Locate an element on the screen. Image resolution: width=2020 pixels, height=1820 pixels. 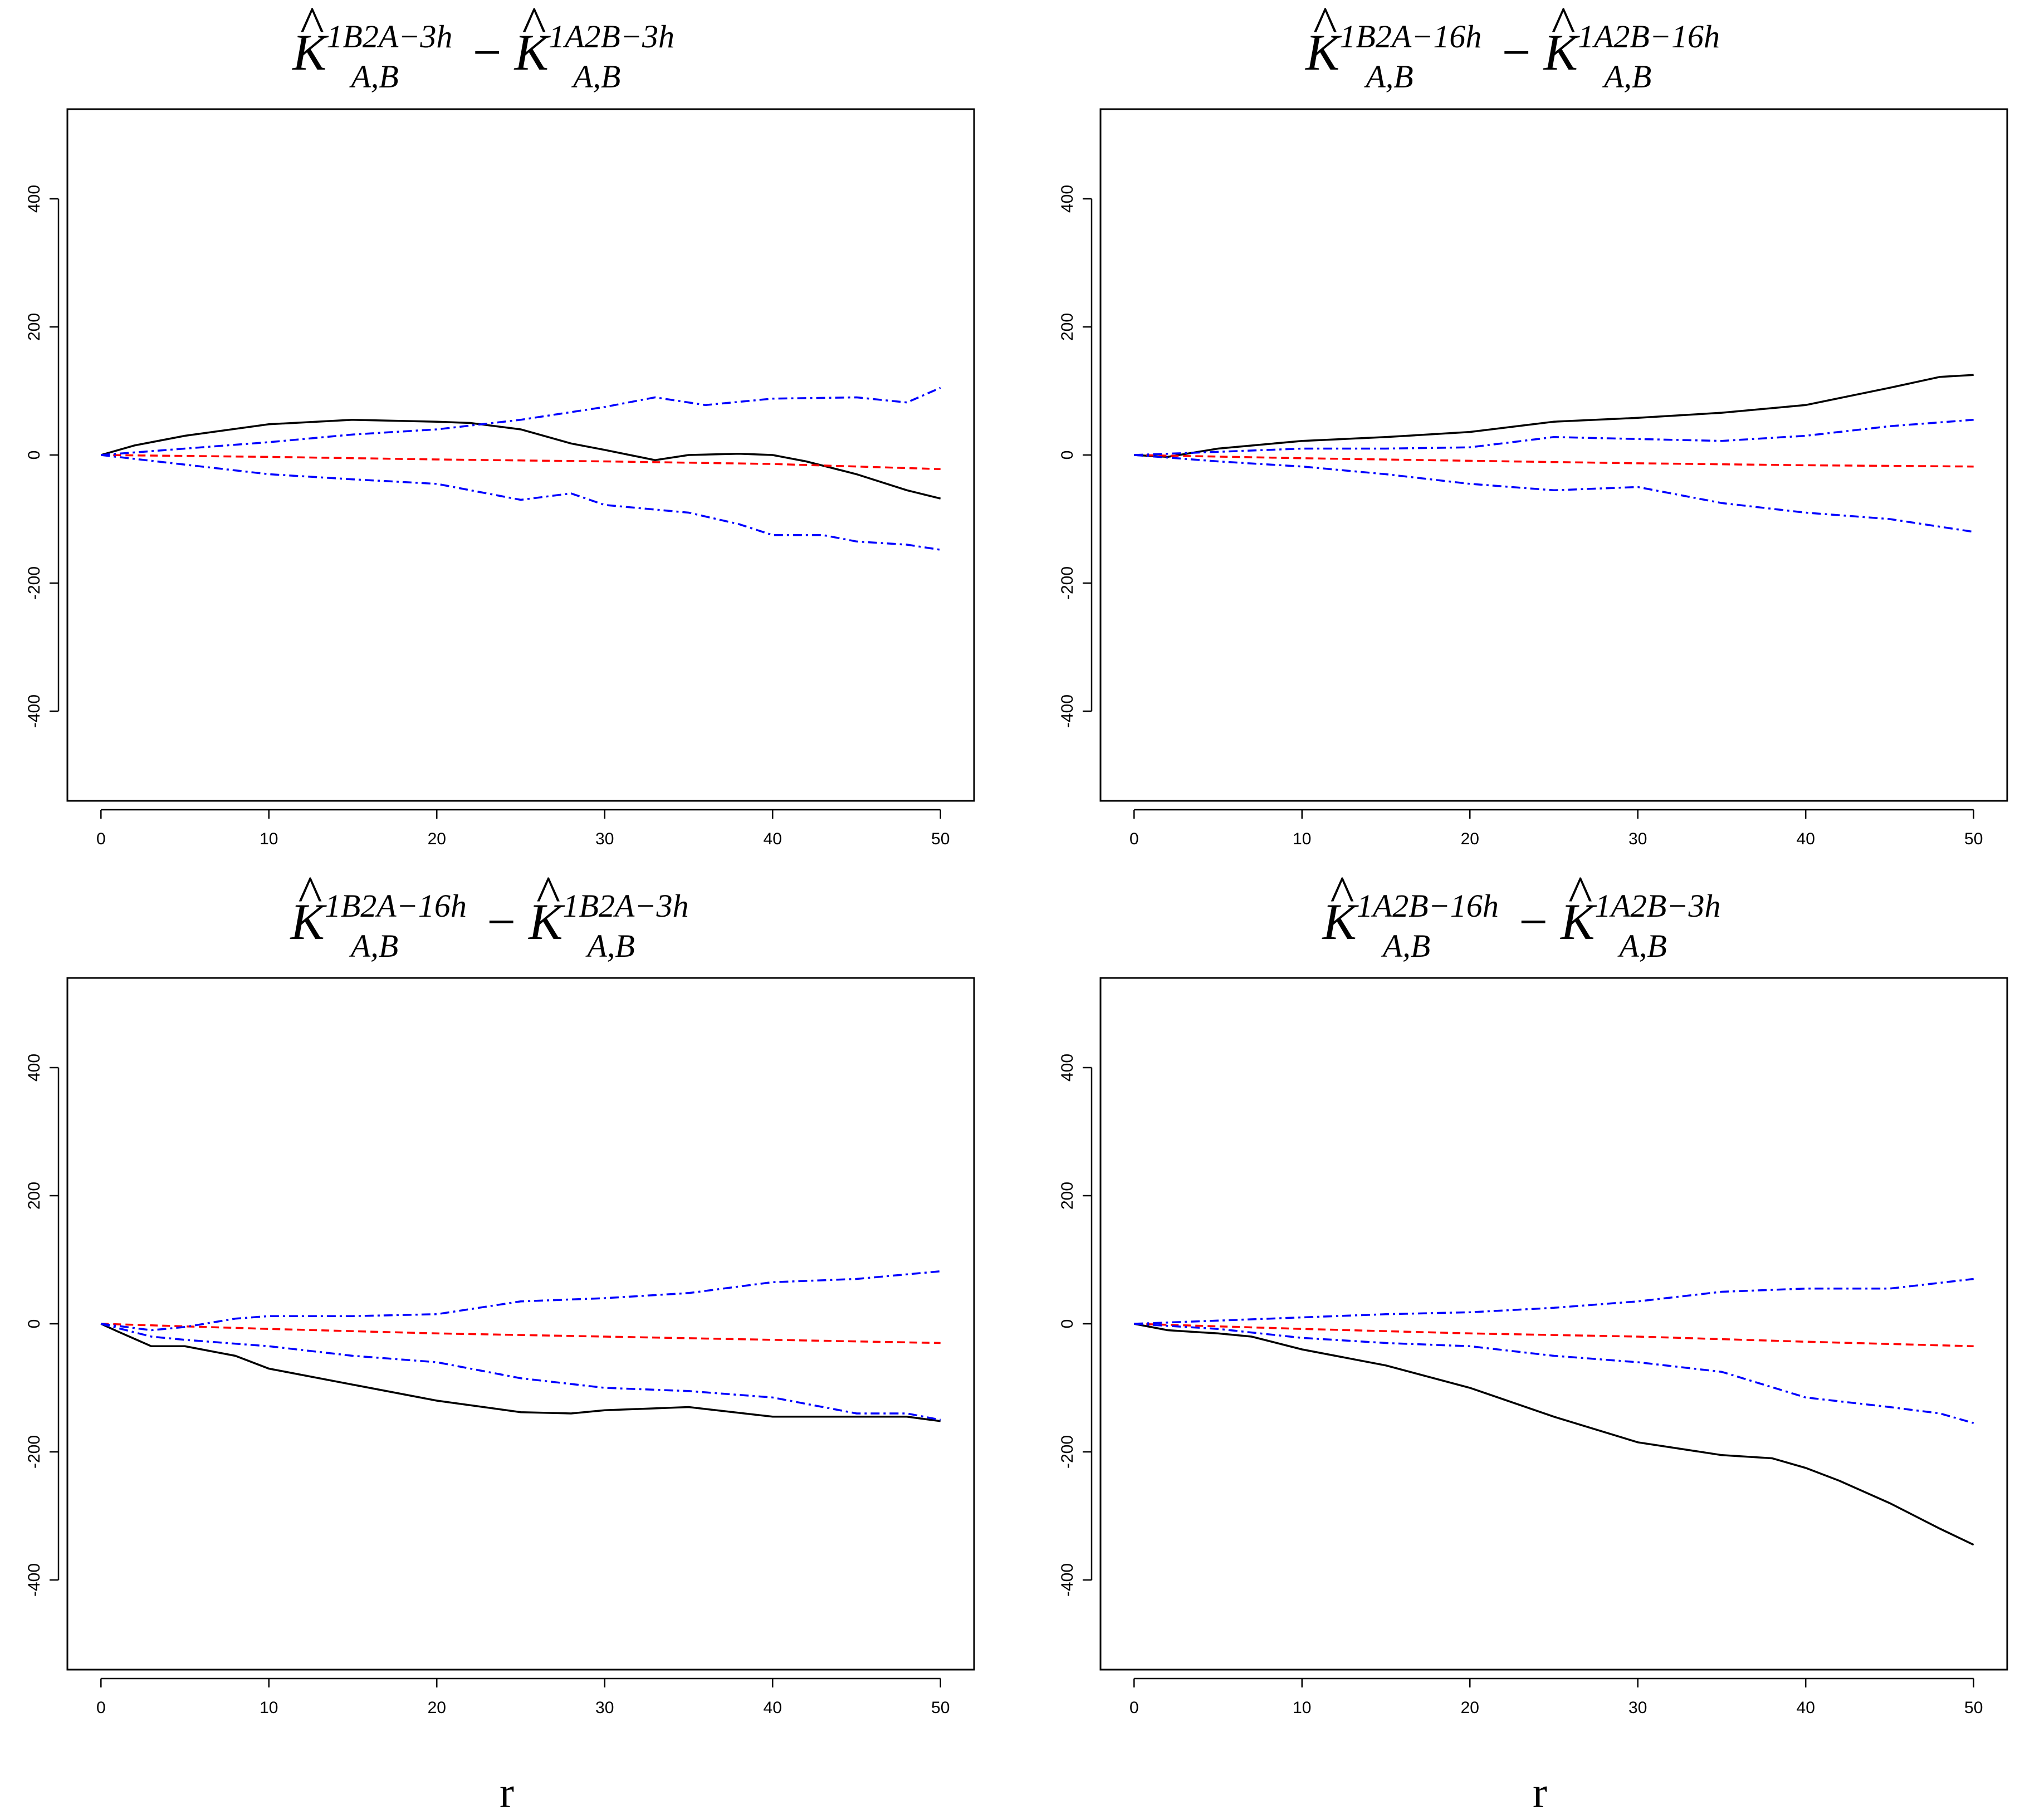
chart-title: K1B2A−3h A,B − K1A2B−3h A,B is located at coordinates (483, 57).